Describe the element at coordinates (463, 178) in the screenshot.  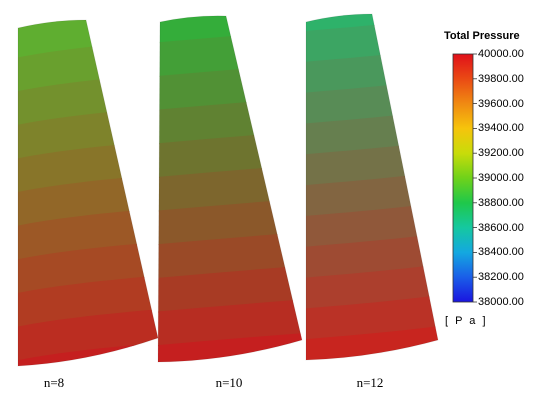
I see `legend-color-bar` at that location.